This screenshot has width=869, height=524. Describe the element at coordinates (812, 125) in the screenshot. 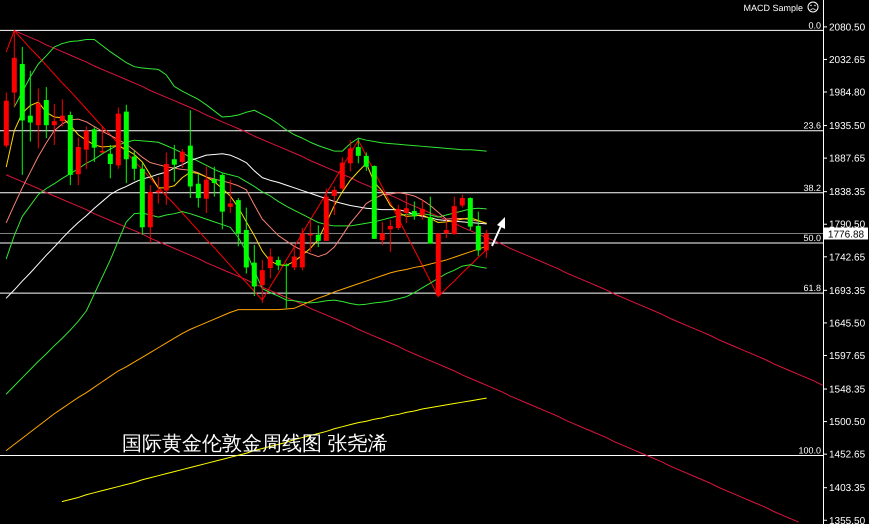

I see `annotation: 23.6` at that location.